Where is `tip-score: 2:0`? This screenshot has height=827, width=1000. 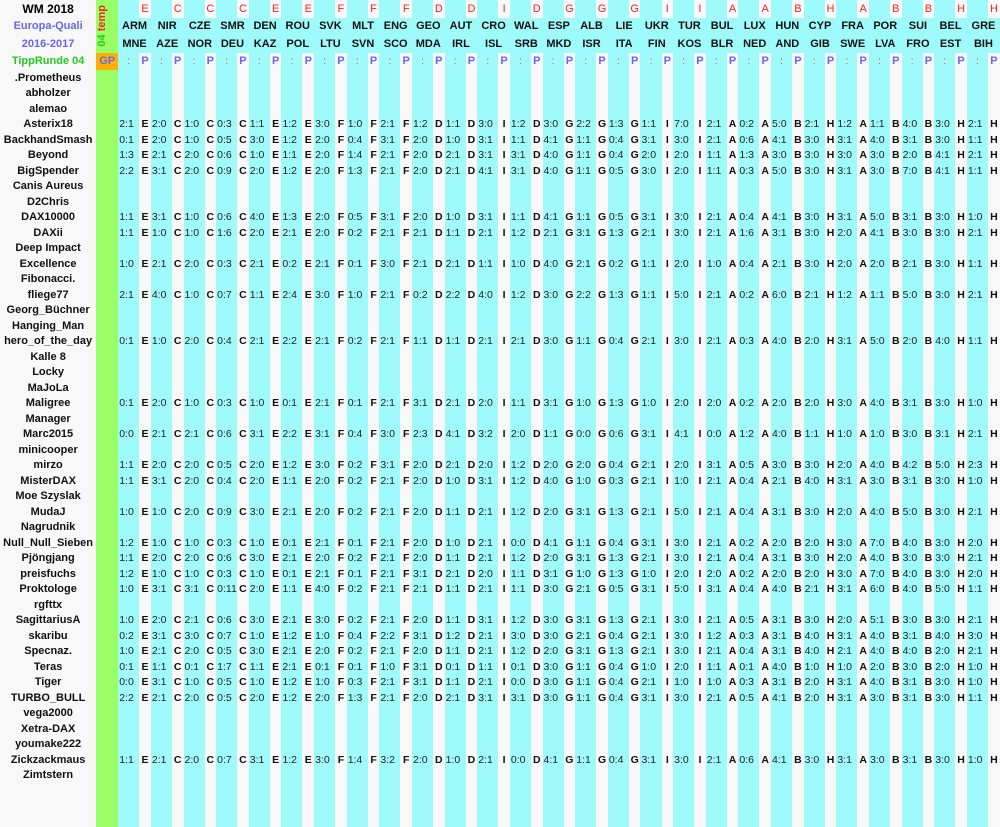 tip-score: 2:0 is located at coordinates (814, 682).